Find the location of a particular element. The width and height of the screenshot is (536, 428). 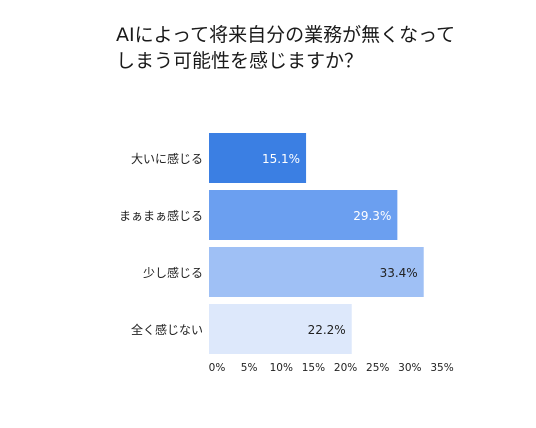

x-tick-label-35: 35% is located at coordinates (441, 368).